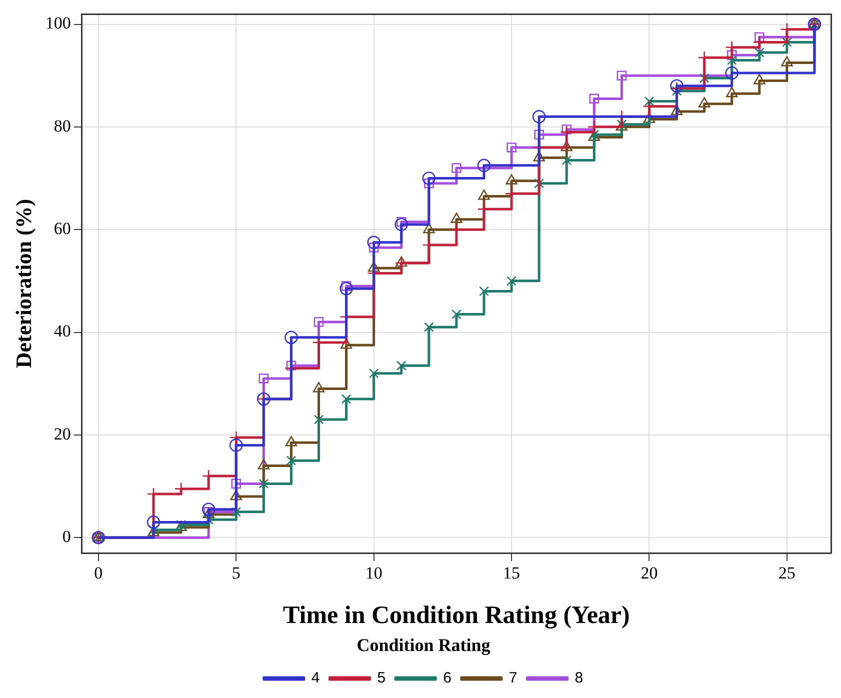  I want to click on y-tick-label: 0, so click(66, 536).